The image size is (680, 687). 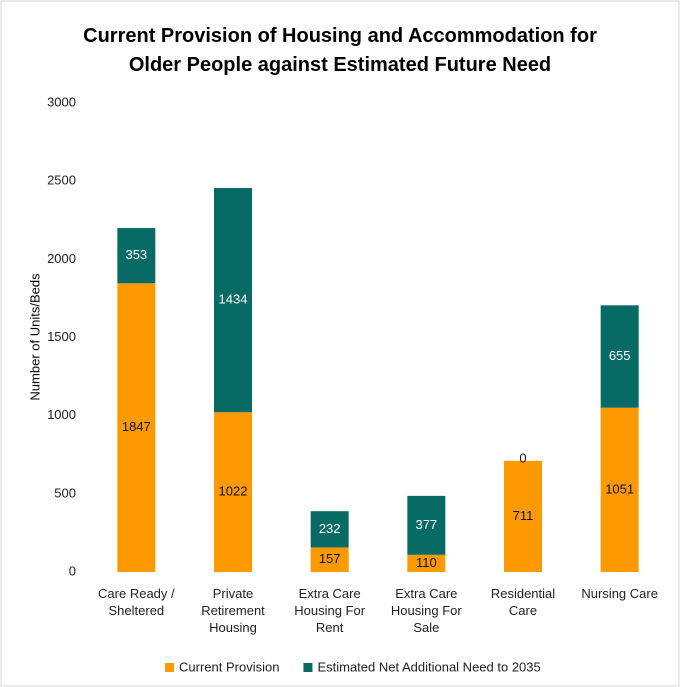 I want to click on x-tick-label: Extra Care Housing For Sale, so click(x=426, y=610).